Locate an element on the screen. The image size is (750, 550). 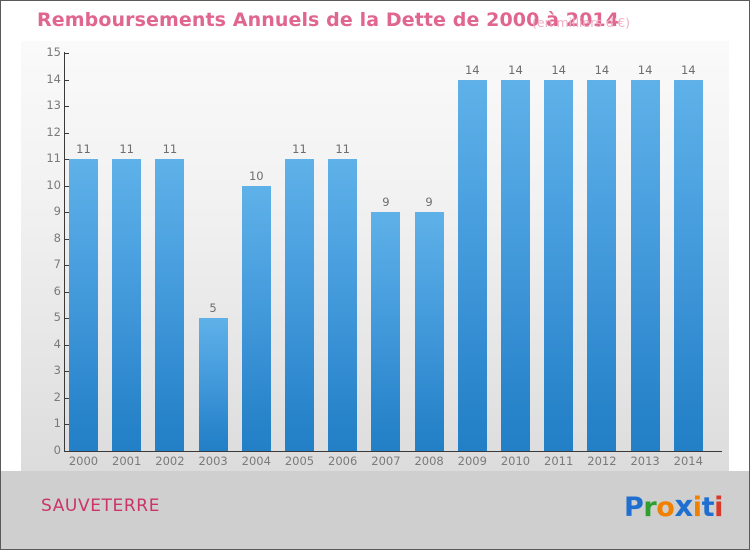
y-tick-label: 2 is located at coordinates (40, 396).